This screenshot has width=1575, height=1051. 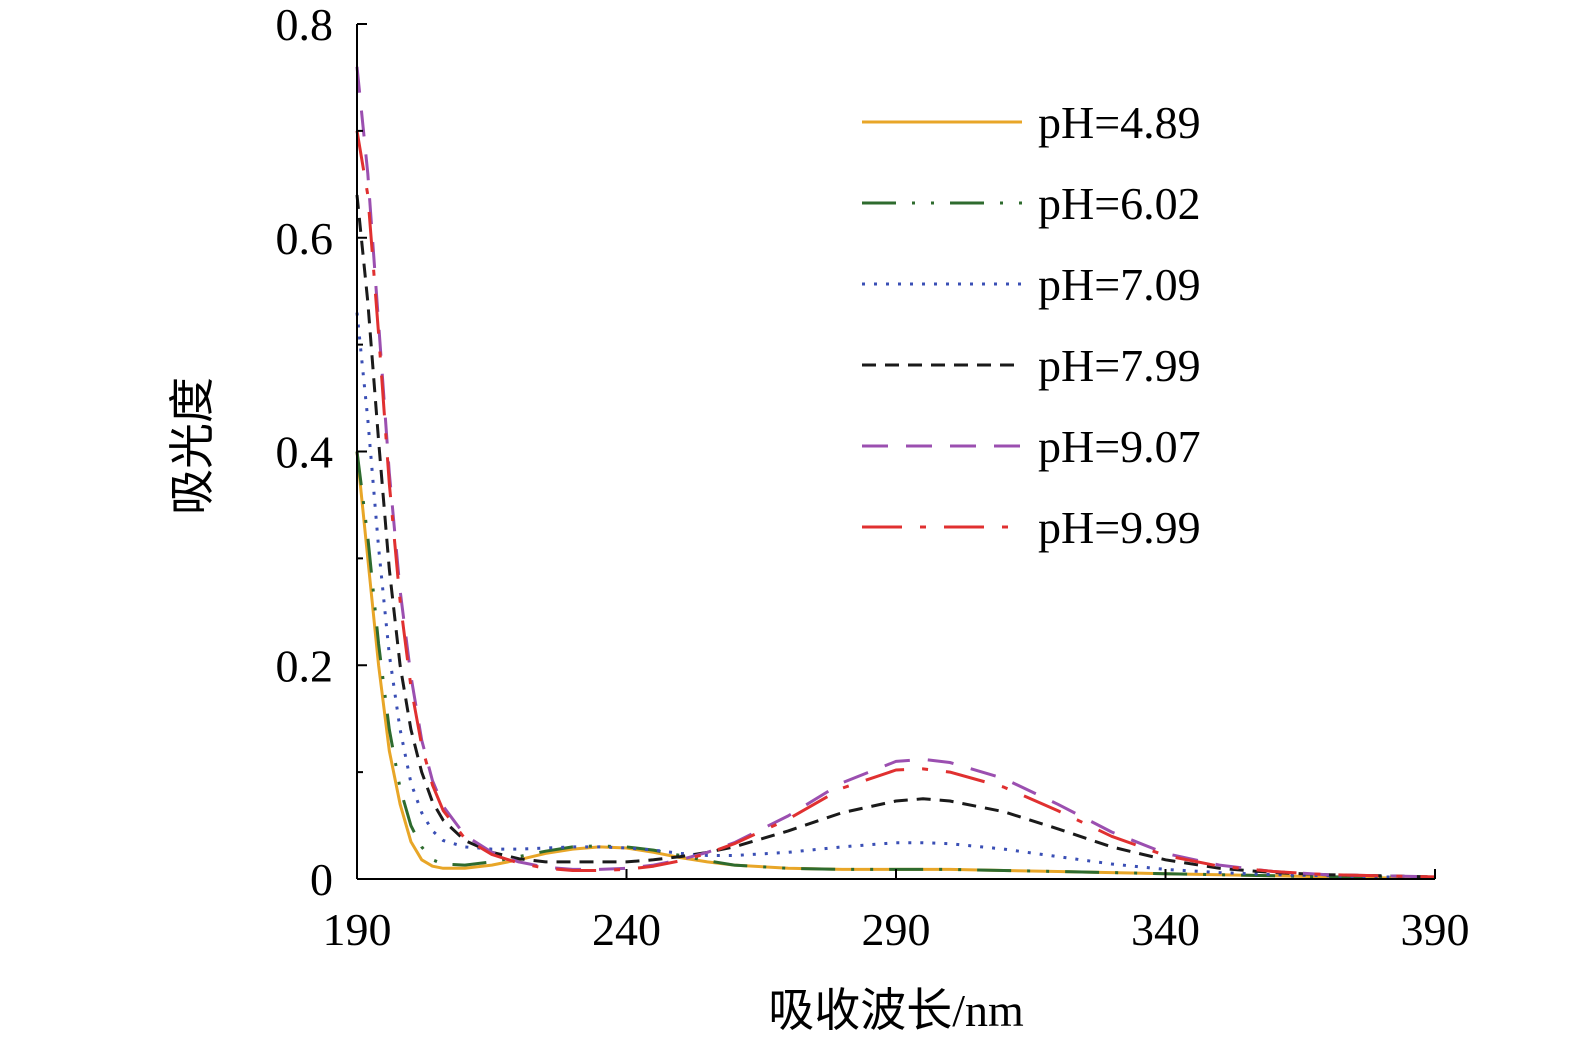 What do you see at coordinates (321, 879) in the screenshot?
I see `y-tick-label: 0` at bounding box center [321, 879].